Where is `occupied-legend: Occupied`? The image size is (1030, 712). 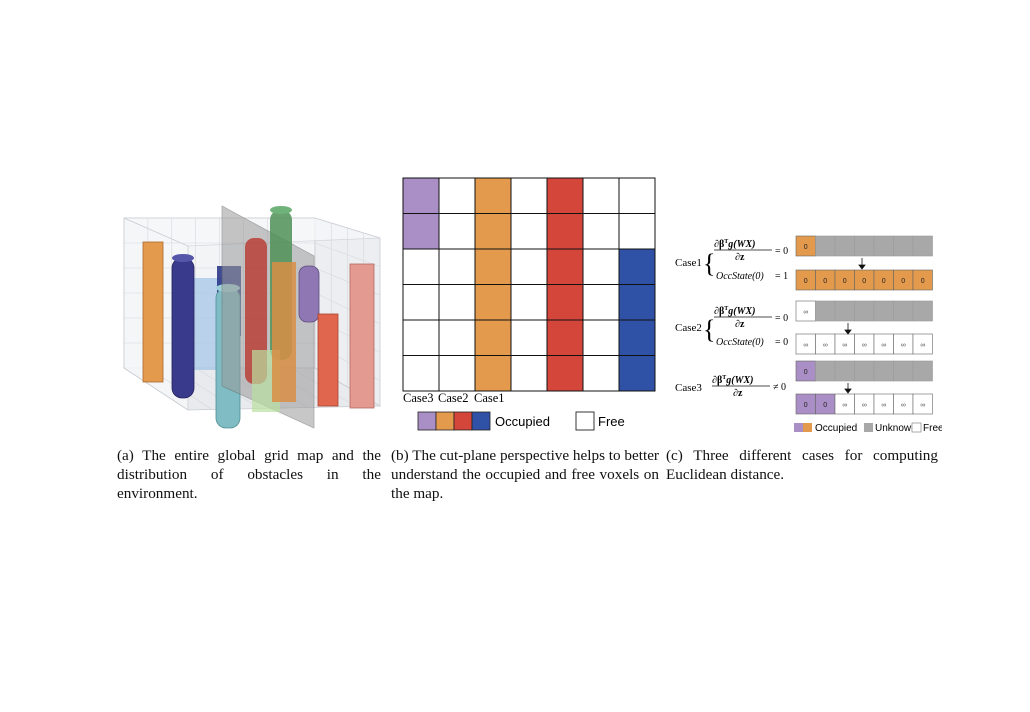
occupied-legend: Occupied is located at coordinates (483, 421).